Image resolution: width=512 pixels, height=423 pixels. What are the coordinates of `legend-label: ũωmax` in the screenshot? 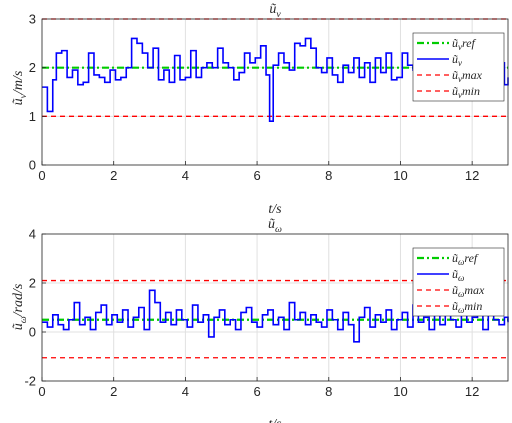 It's located at (468, 291).